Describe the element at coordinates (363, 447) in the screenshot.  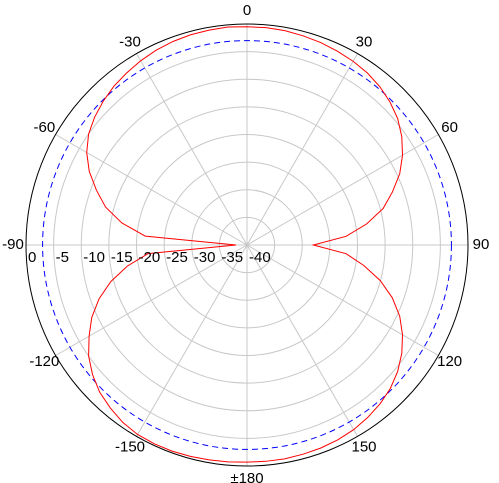
I see `angle-tick-label: 150` at that location.